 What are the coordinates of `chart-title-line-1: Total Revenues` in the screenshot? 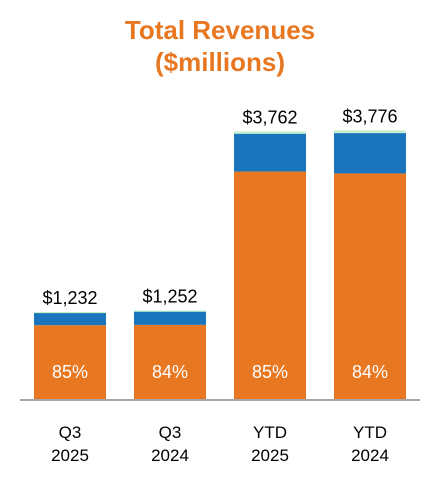 It's located at (220, 30).